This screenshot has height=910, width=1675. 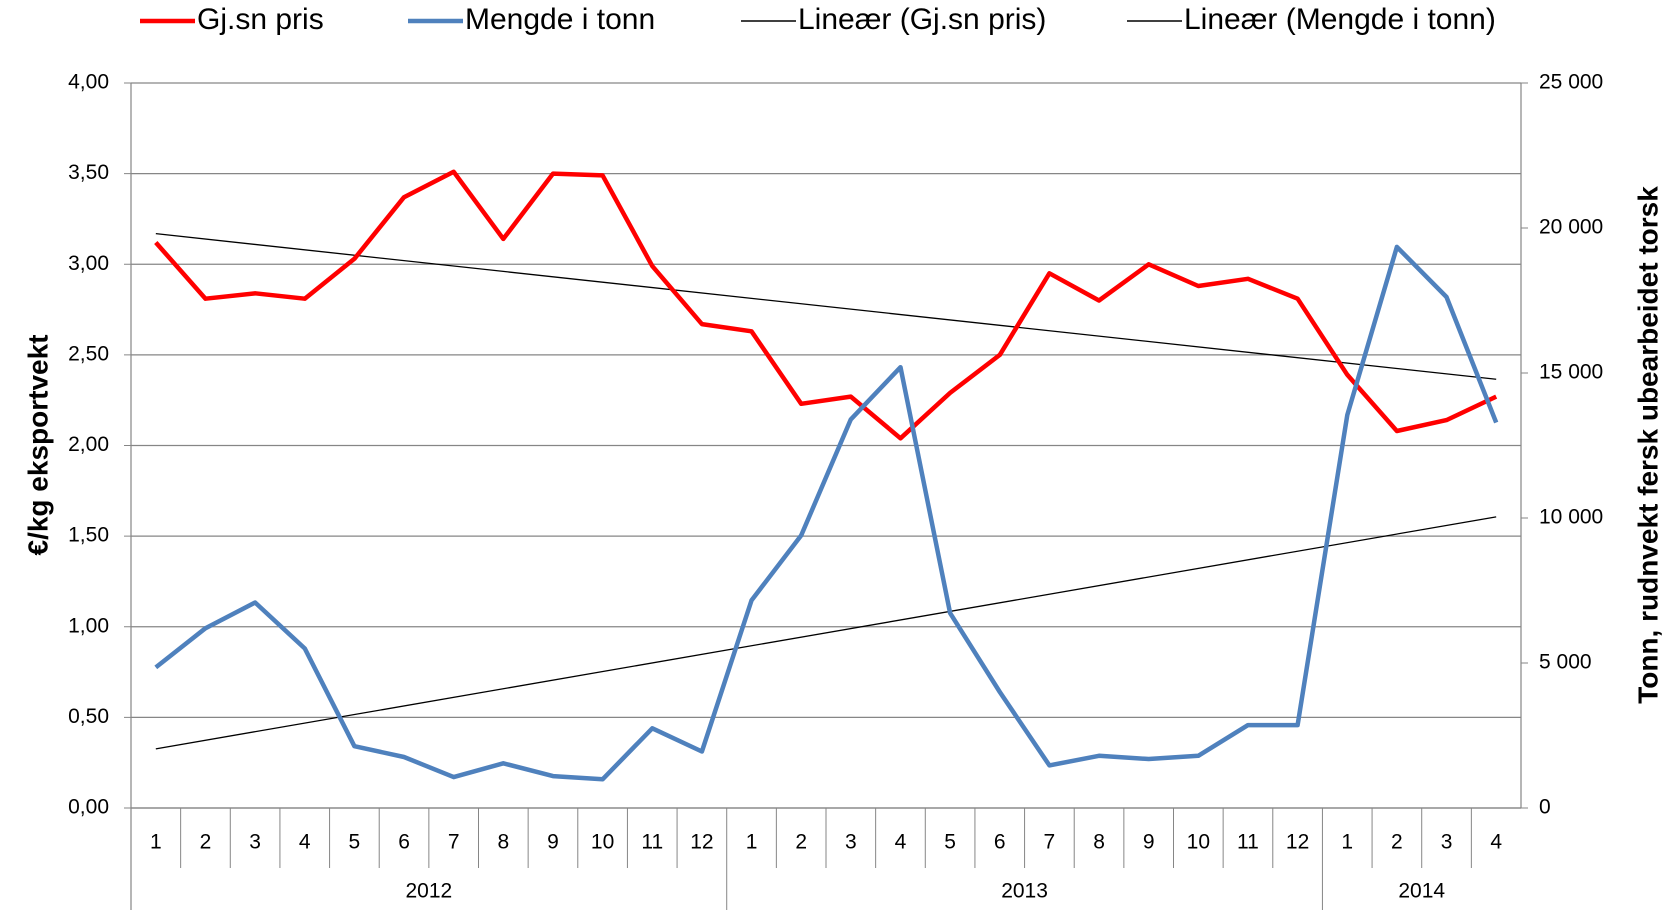 I want to click on y-tick-label: 3,50, so click(x=88, y=172).